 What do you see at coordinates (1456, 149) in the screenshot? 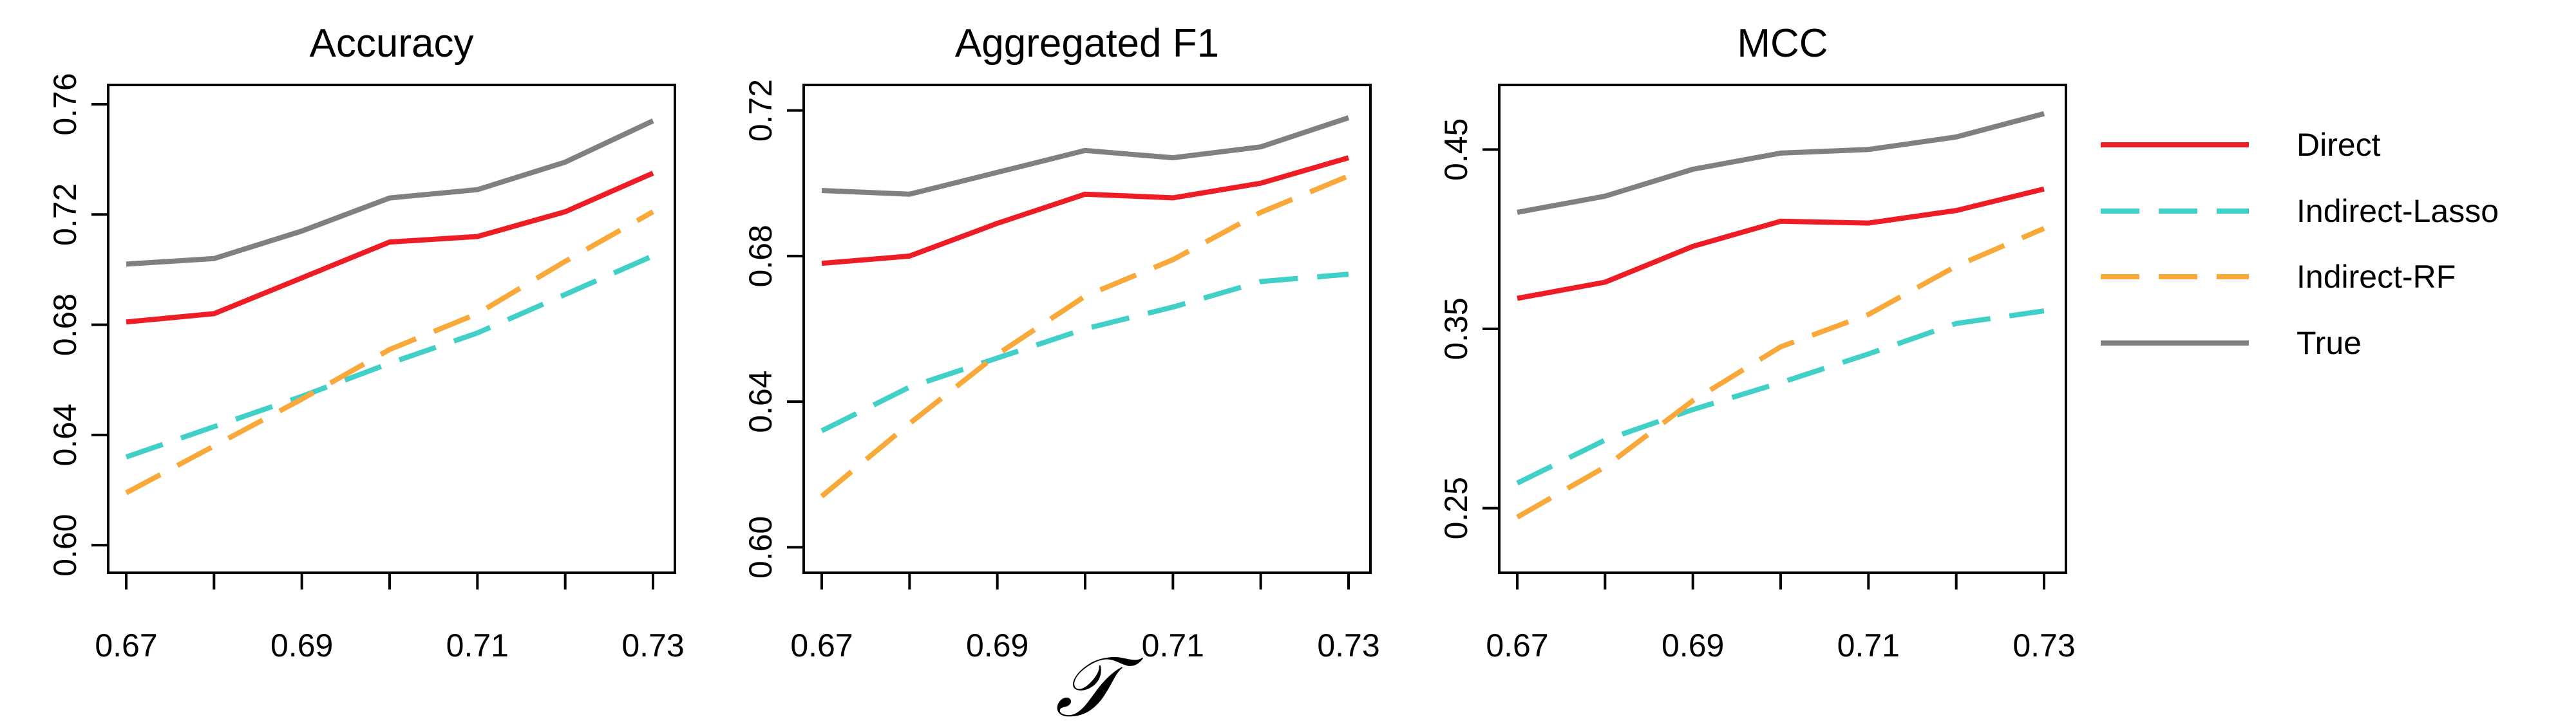
I see `y-tick-label-mcc-2: 0.45` at bounding box center [1456, 149].